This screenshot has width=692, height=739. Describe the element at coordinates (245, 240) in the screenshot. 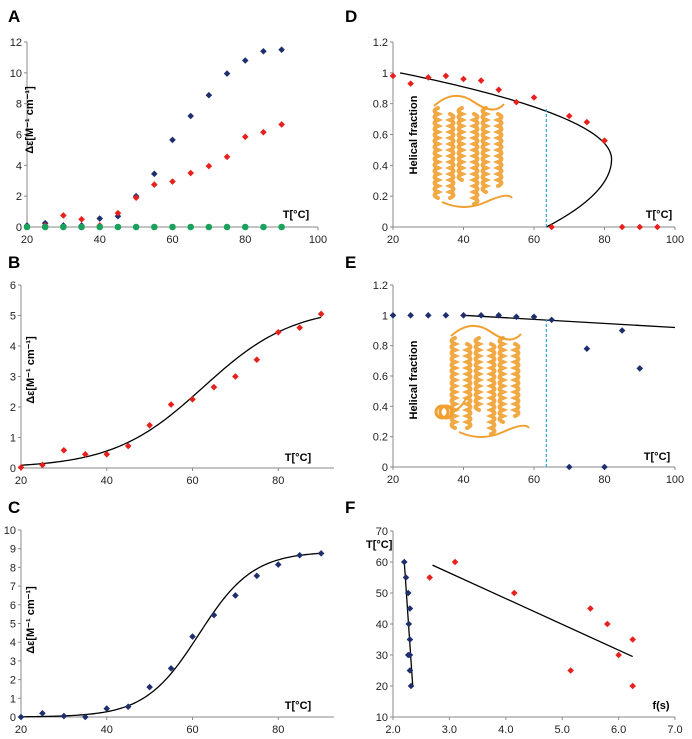

I see `x-tick-label: 80` at that location.